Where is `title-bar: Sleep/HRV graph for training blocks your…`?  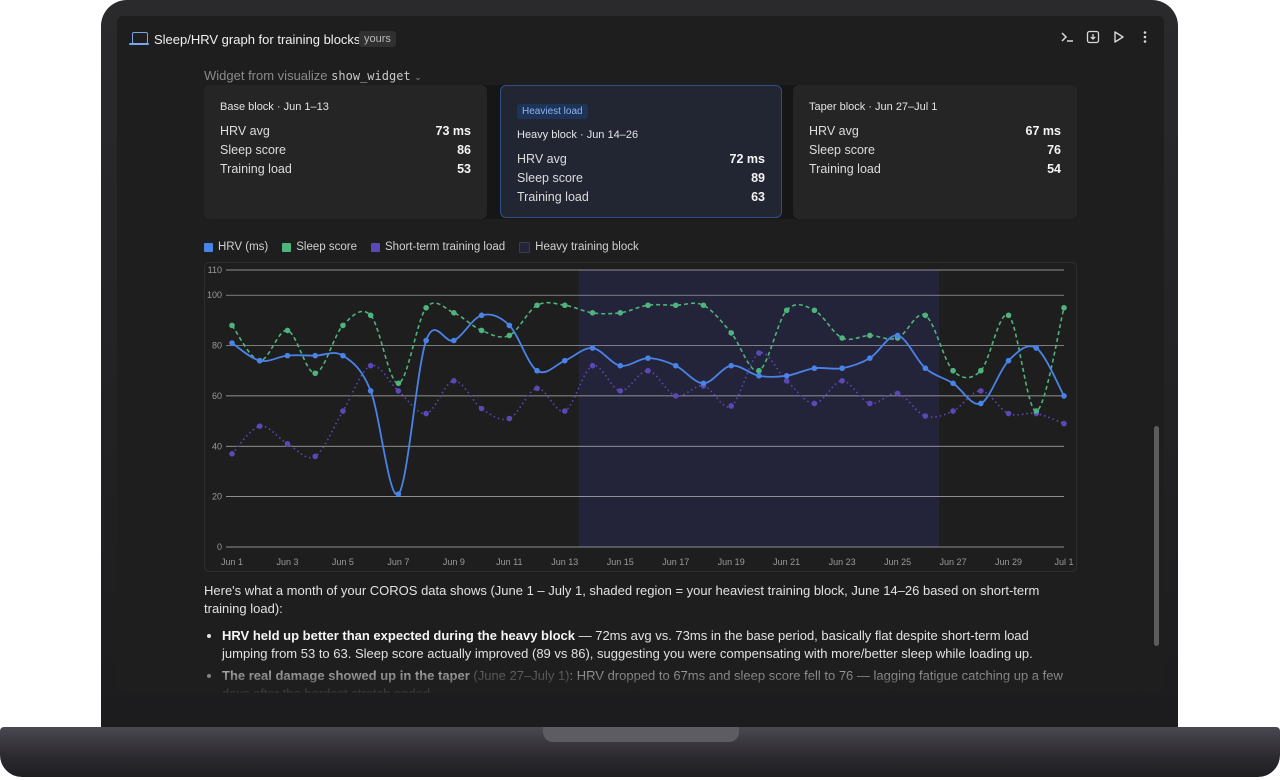 title-bar: Sleep/HRV graph for training blocks your… is located at coordinates (640, 39).